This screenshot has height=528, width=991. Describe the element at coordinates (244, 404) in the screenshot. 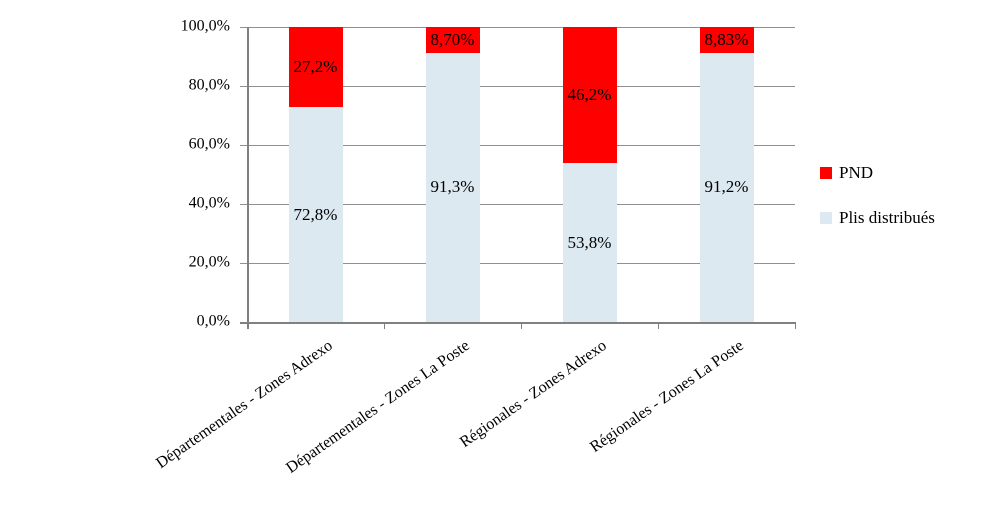

I see `x-axis-category-label: Départementales - Zones Adrexo` at that location.